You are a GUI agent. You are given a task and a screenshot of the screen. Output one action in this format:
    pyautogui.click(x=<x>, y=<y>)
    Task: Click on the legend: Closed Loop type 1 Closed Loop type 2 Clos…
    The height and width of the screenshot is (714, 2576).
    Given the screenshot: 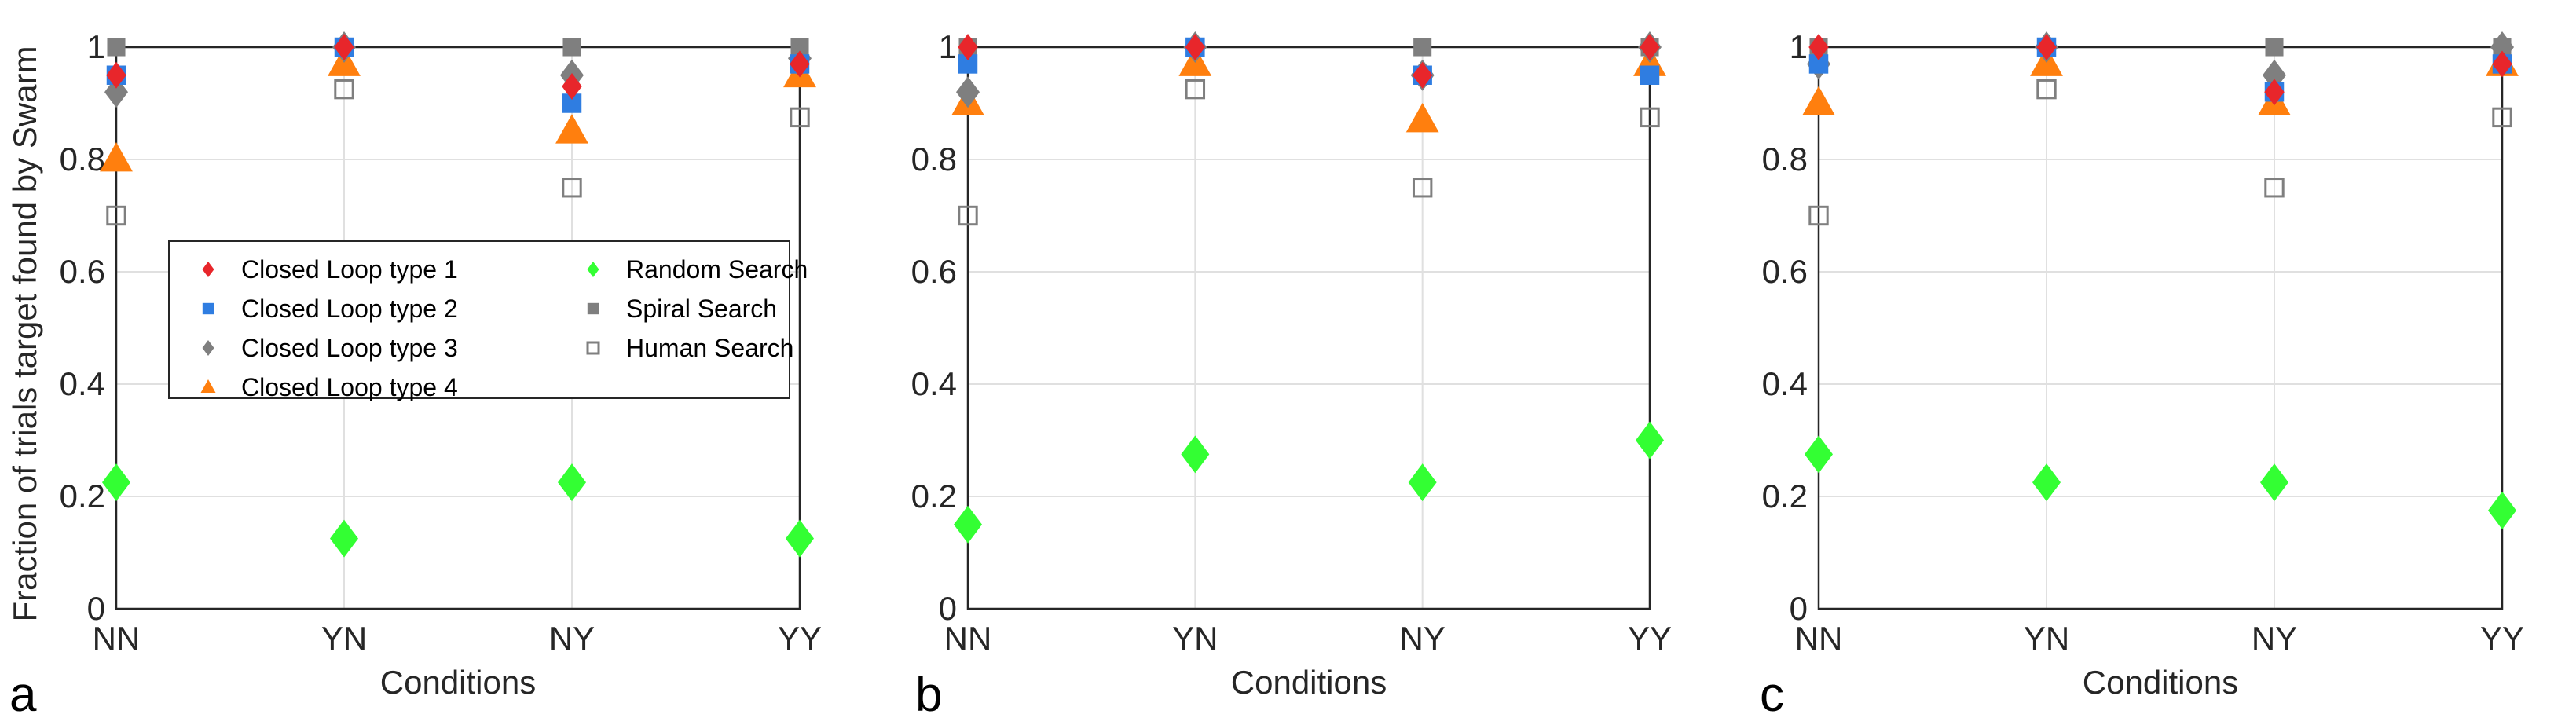 What is the action you would take?
    pyautogui.click(x=488, y=320)
    